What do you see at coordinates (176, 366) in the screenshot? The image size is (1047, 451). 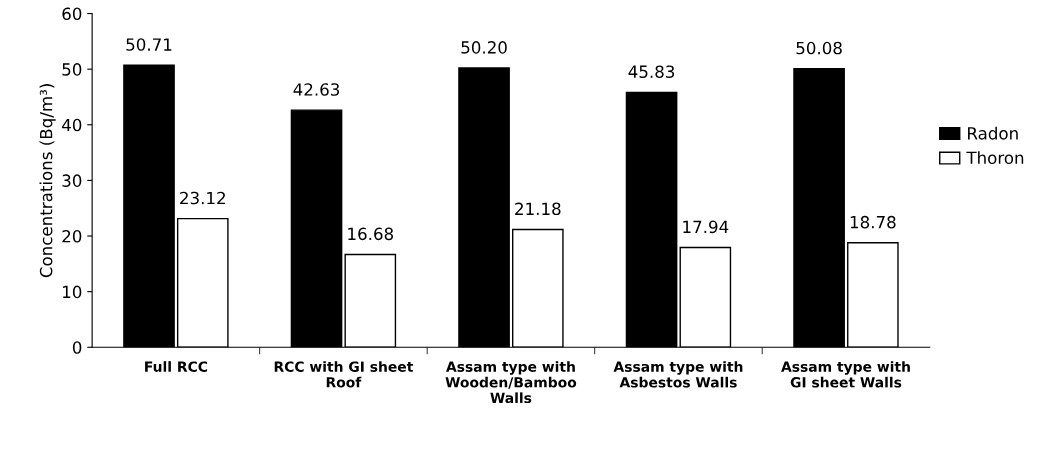 I see `x-tick-label: Full RCC` at bounding box center [176, 366].